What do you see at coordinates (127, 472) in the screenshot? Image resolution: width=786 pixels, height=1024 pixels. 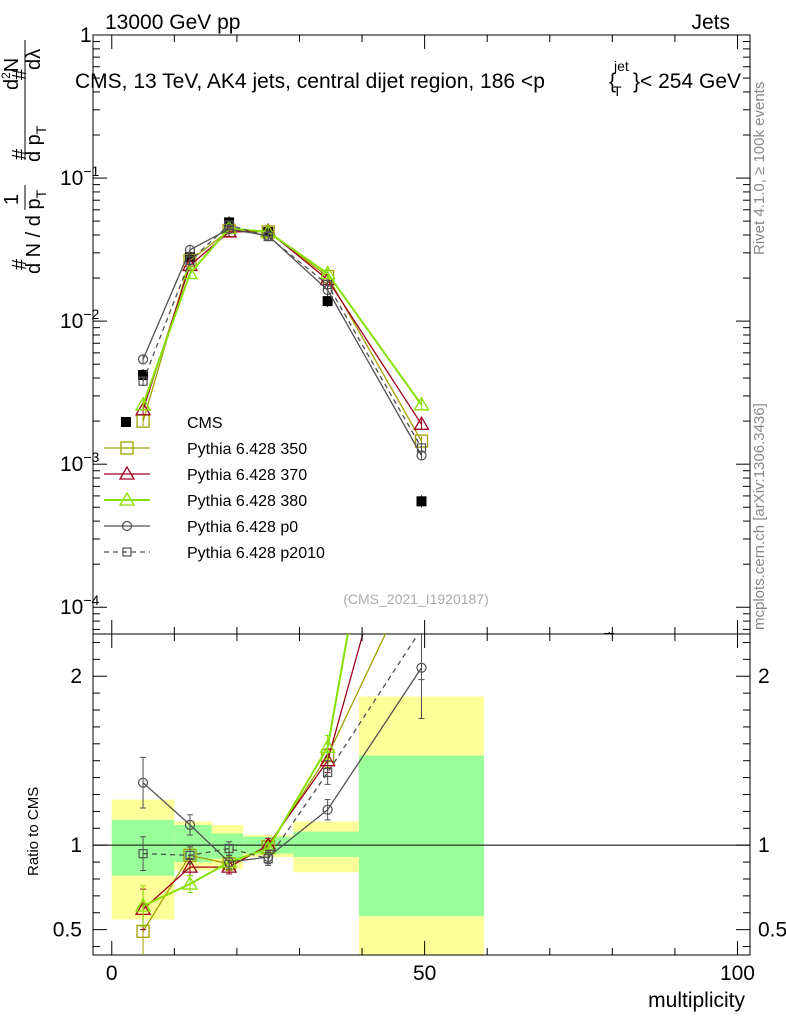 I see `legend-marker-p370` at bounding box center [127, 472].